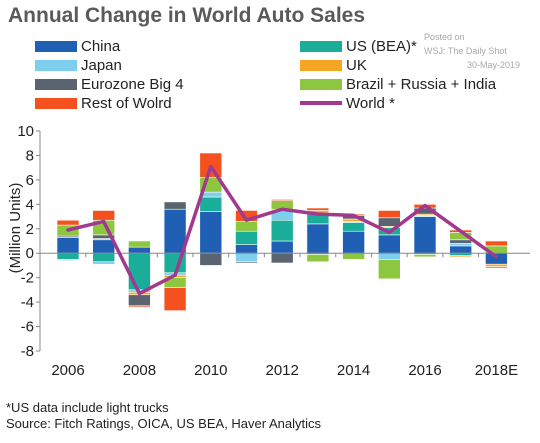 The height and width of the screenshot is (443, 540). Describe the element at coordinates (27, 327) in the screenshot. I see `y-tick-label: -6` at that location.